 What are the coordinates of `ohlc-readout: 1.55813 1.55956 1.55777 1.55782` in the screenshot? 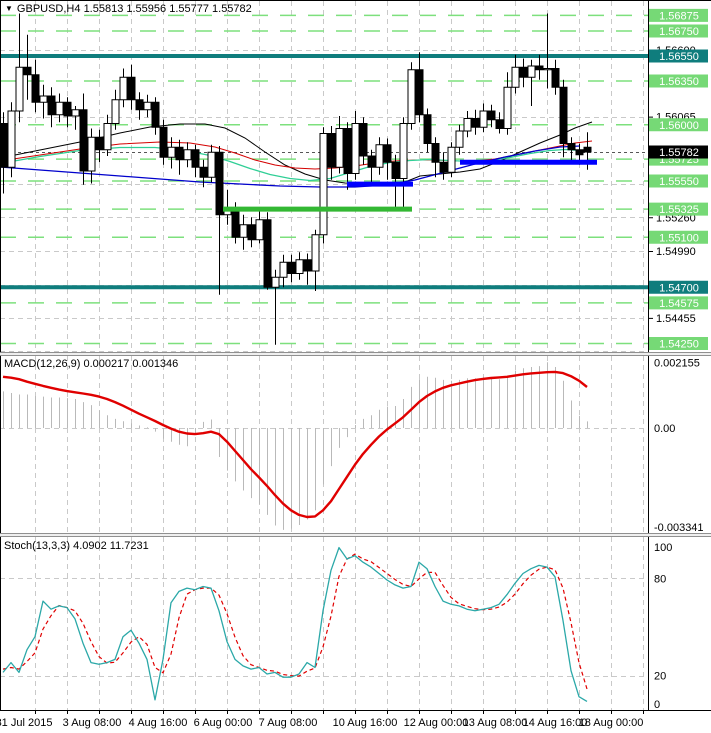 It's located at (167, 9).